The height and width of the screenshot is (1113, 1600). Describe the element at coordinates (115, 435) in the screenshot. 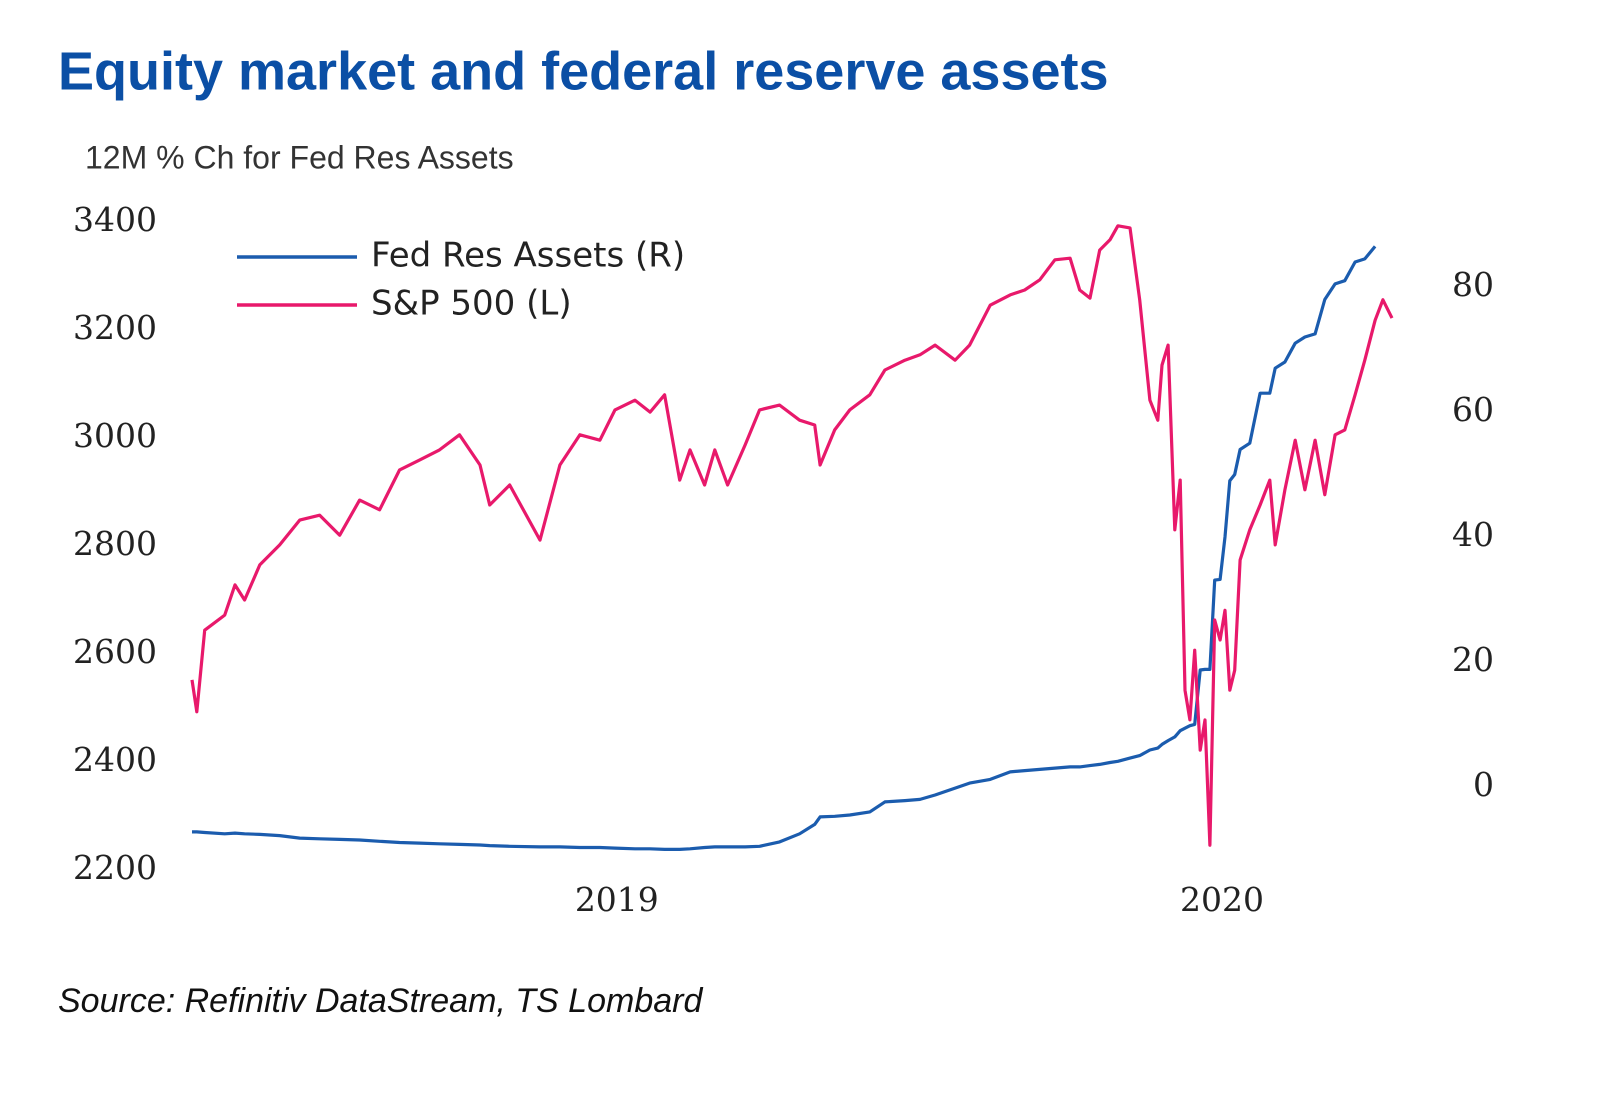

I see `y-tick-label: 3000` at that location.